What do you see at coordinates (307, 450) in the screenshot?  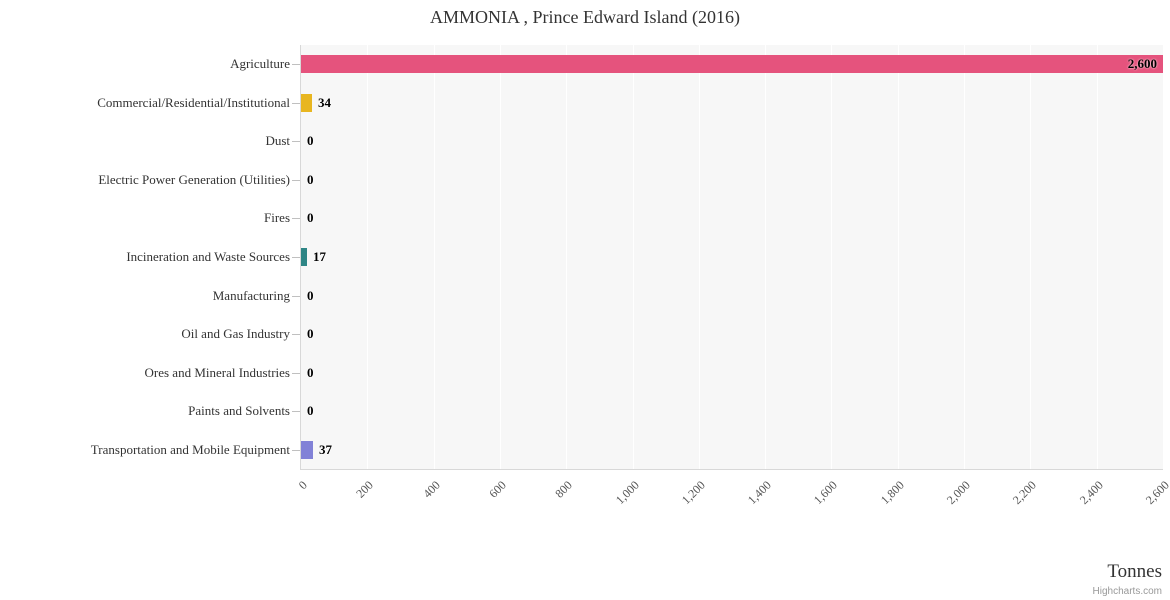 I see `bar-transportation-and-mobile-equipment` at bounding box center [307, 450].